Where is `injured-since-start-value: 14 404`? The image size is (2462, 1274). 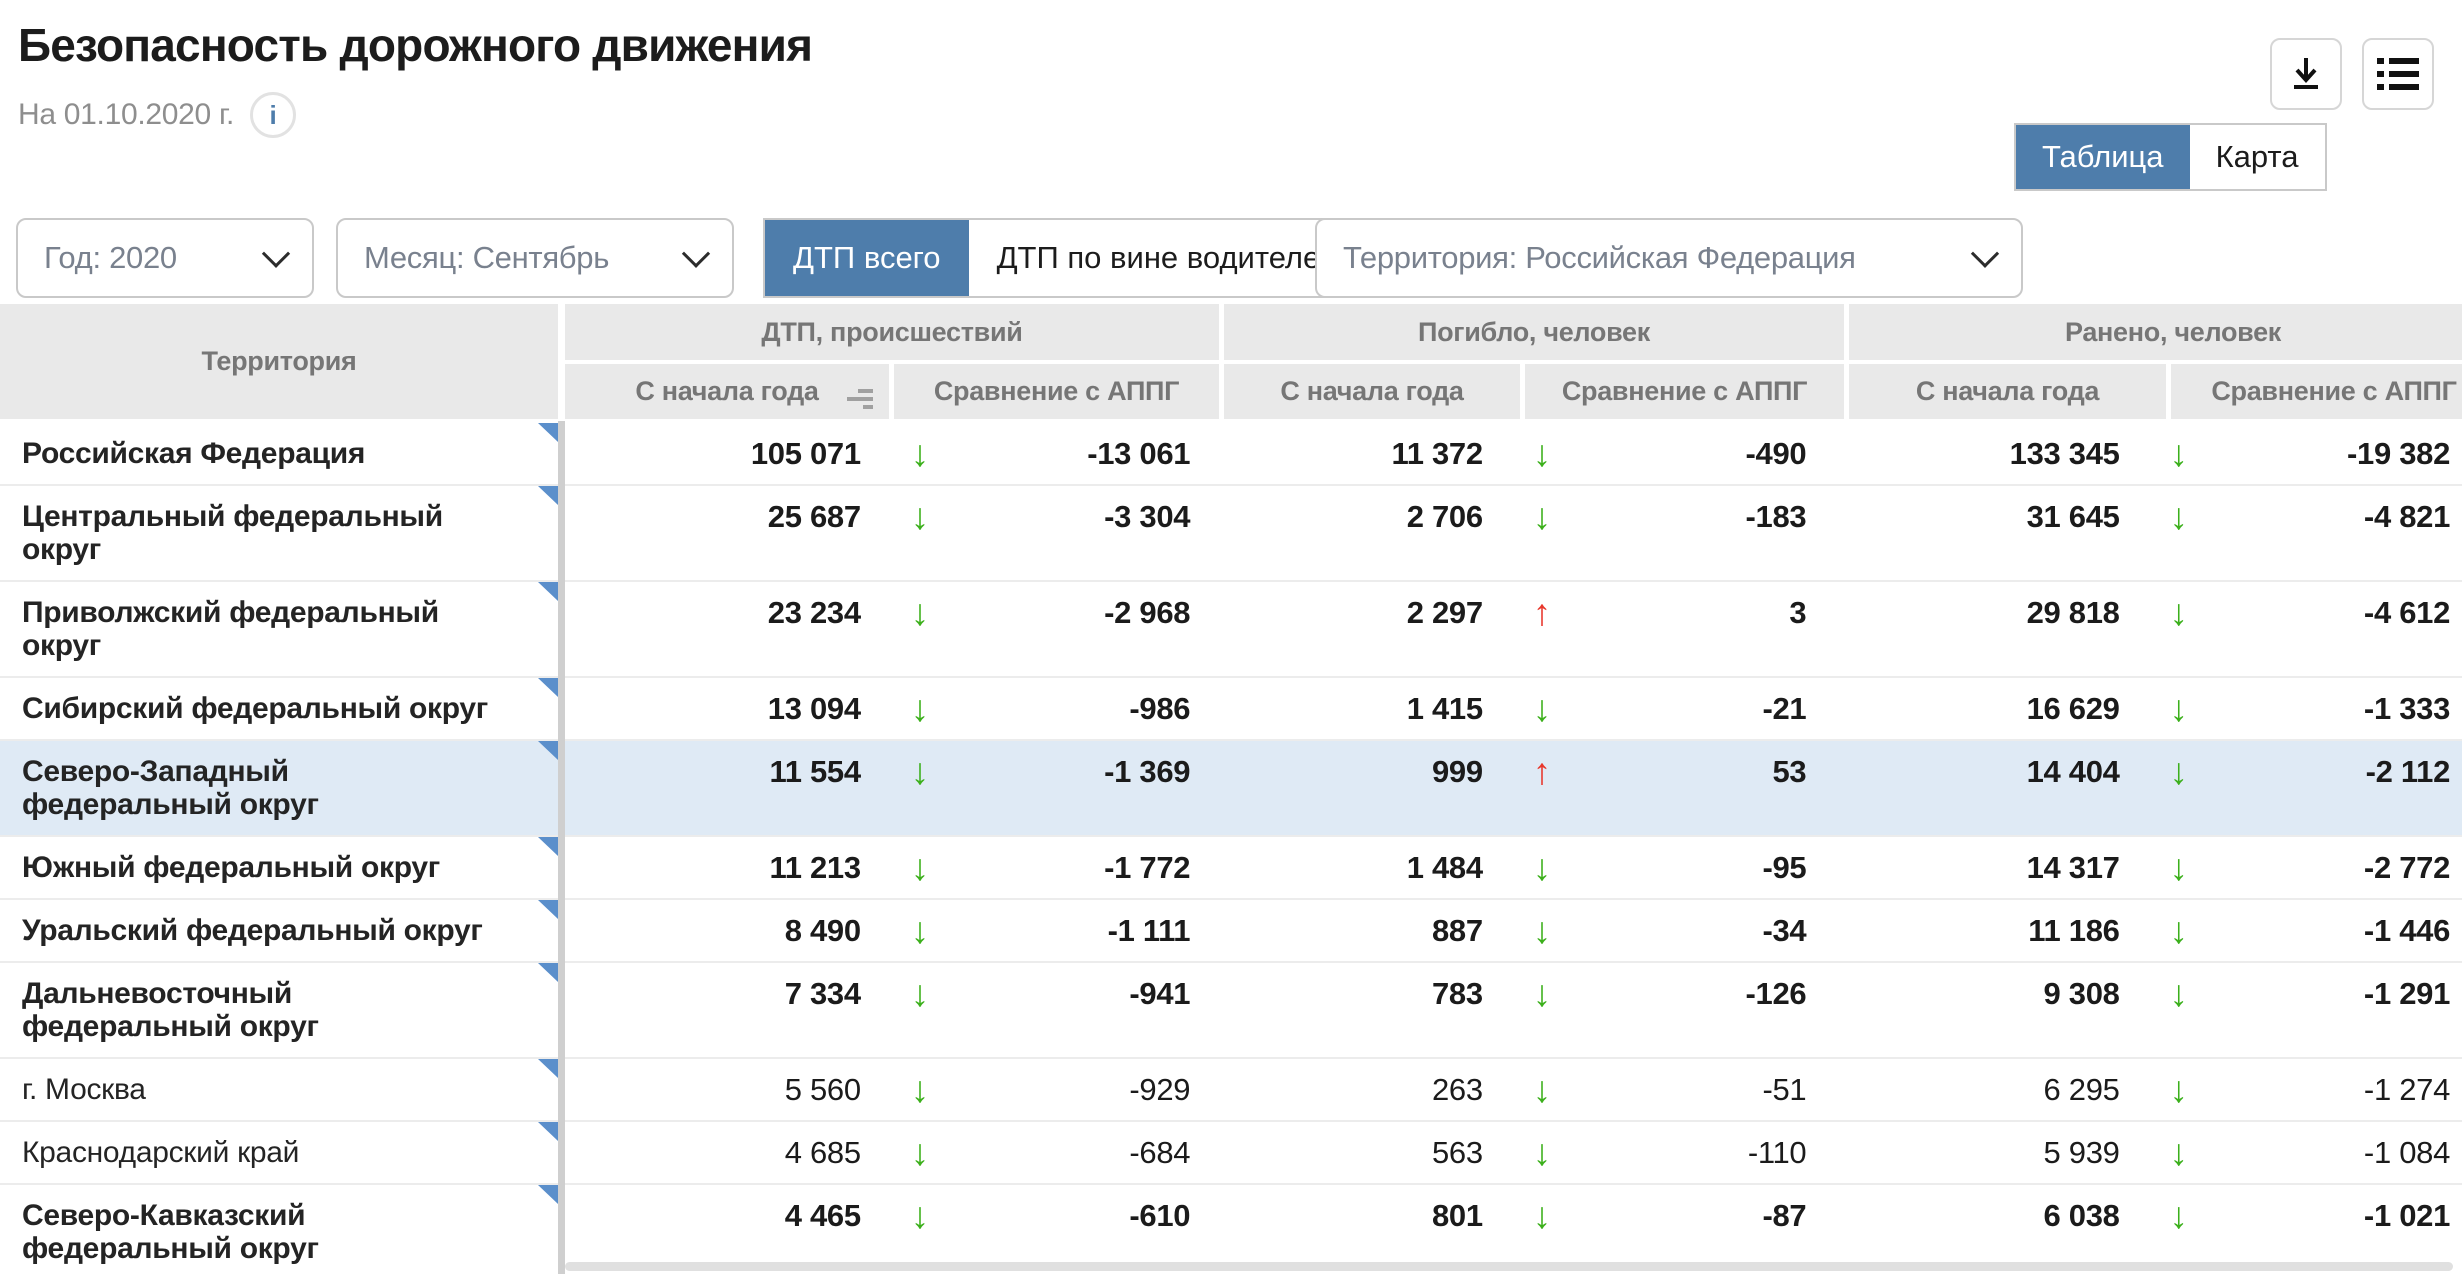 injured-since-start-value: 14 404 is located at coordinates (2073, 771).